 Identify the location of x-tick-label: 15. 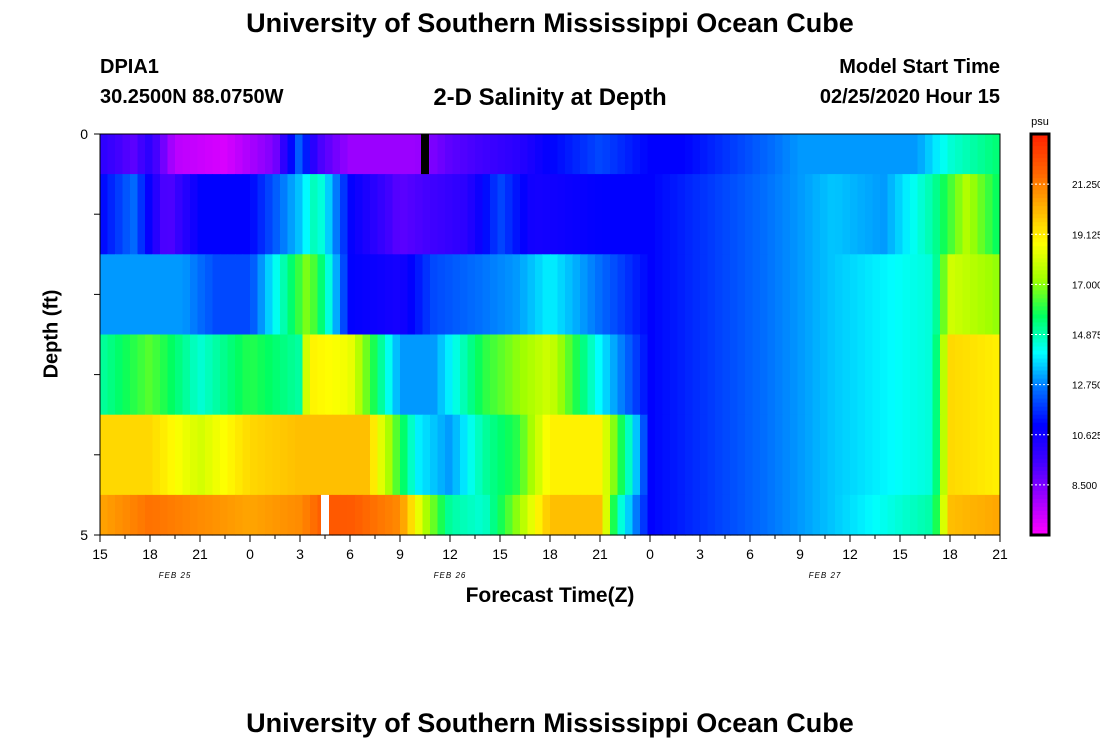
(500, 554).